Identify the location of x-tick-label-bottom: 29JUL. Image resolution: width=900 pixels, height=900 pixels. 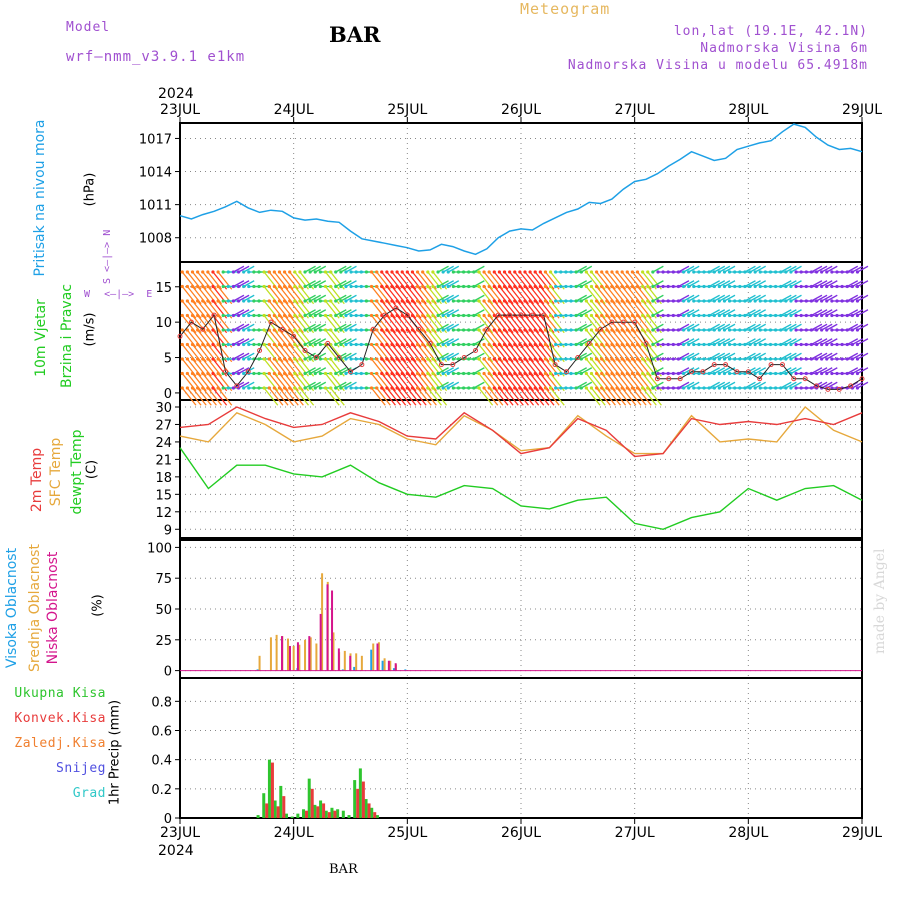
(862, 833).